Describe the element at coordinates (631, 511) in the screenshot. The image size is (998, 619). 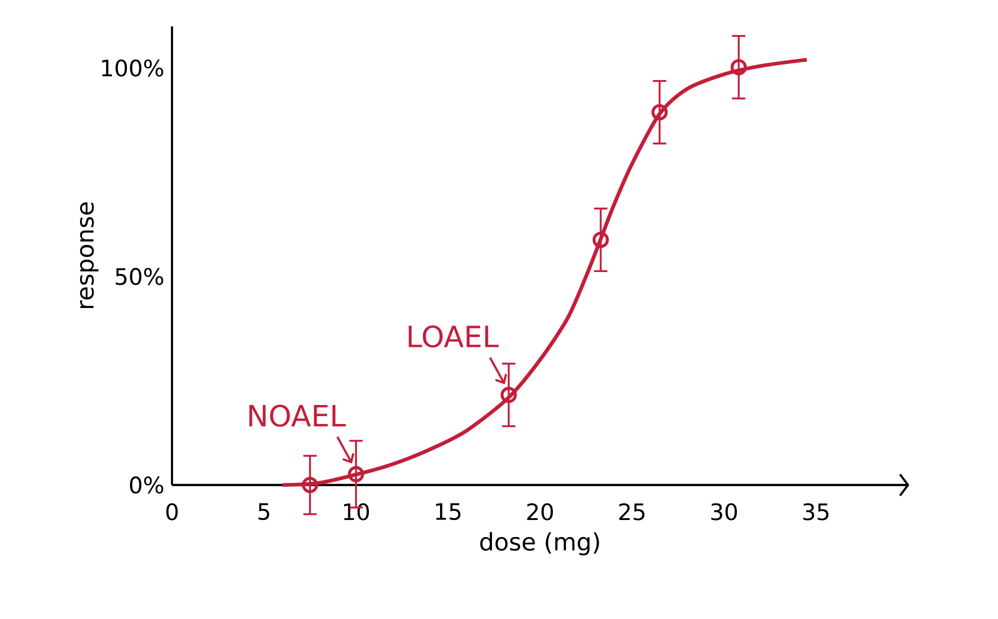
I see `x-tick-label: 25` at that location.